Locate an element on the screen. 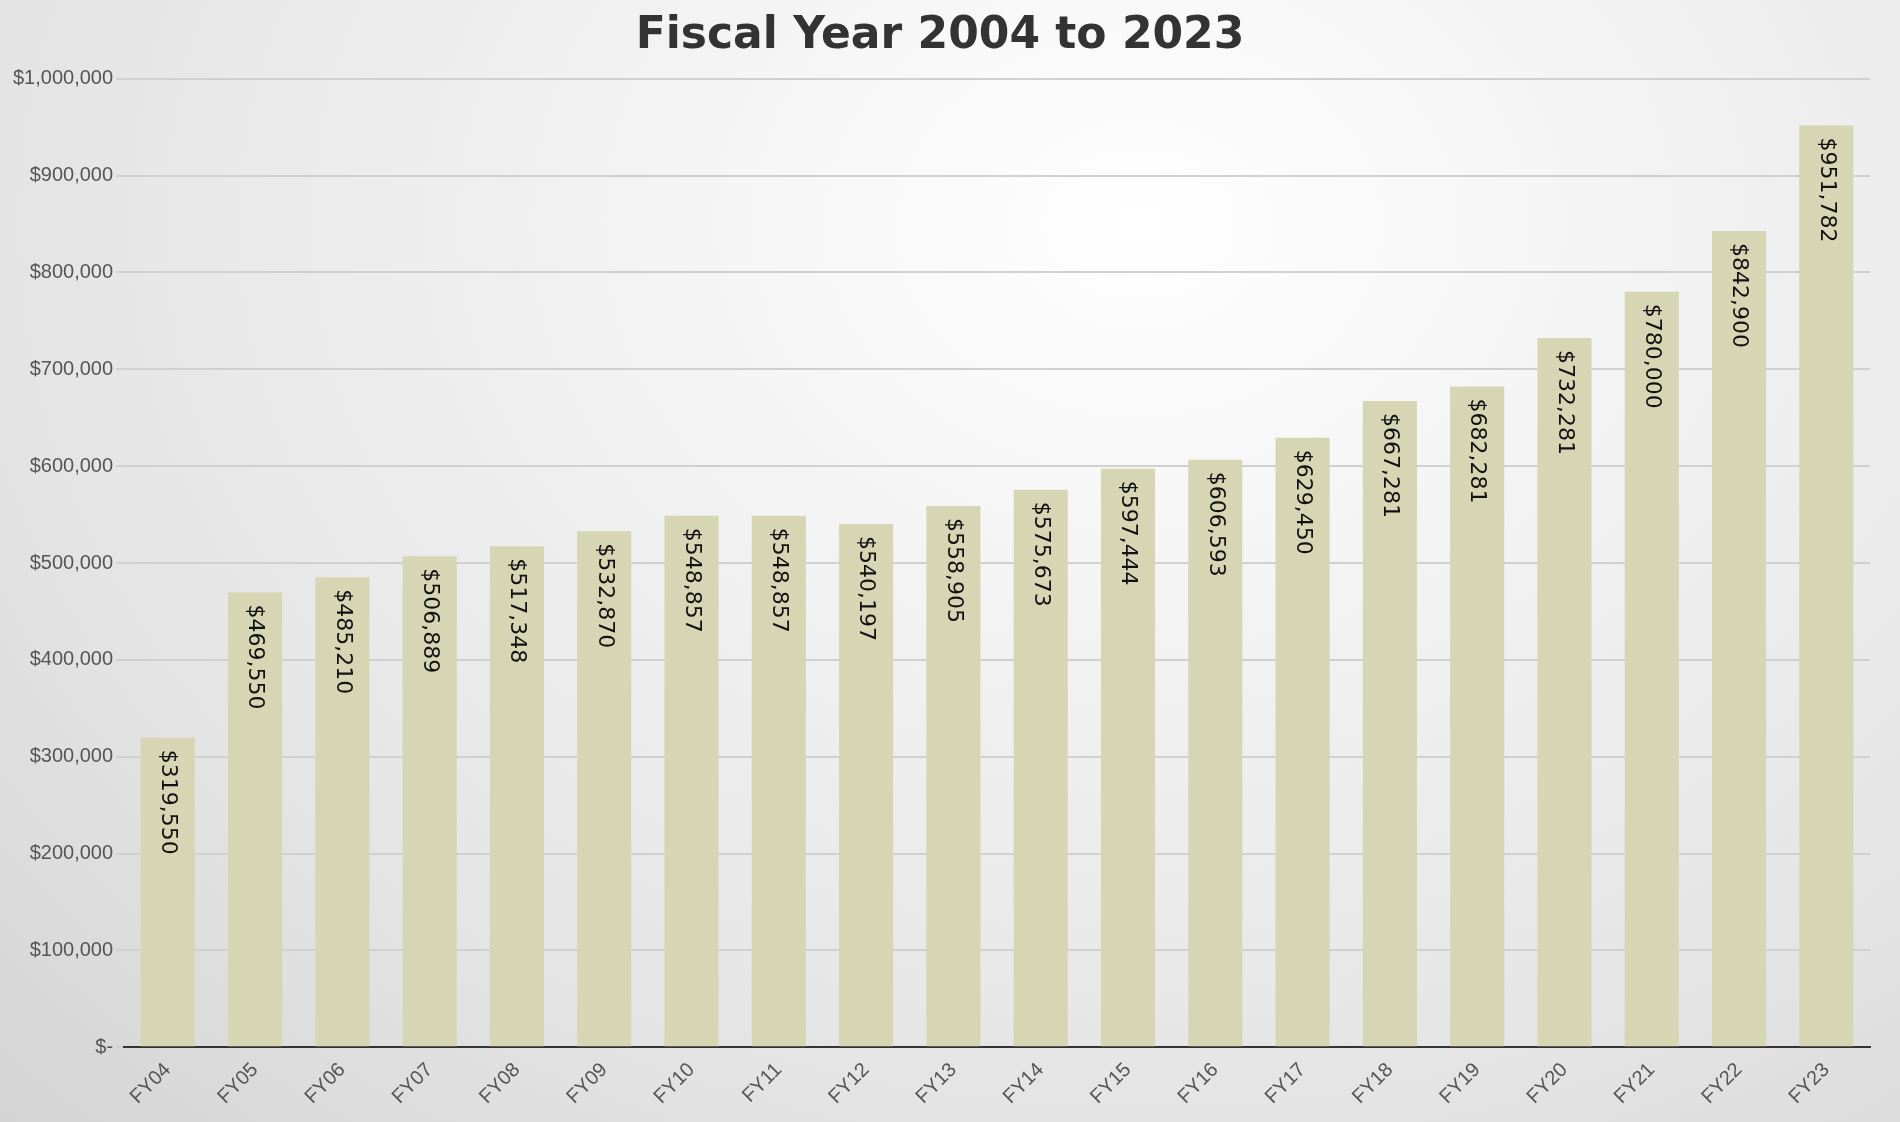 The width and height of the screenshot is (1900, 1122). data-label: $485,210 is located at coordinates (344, 642).